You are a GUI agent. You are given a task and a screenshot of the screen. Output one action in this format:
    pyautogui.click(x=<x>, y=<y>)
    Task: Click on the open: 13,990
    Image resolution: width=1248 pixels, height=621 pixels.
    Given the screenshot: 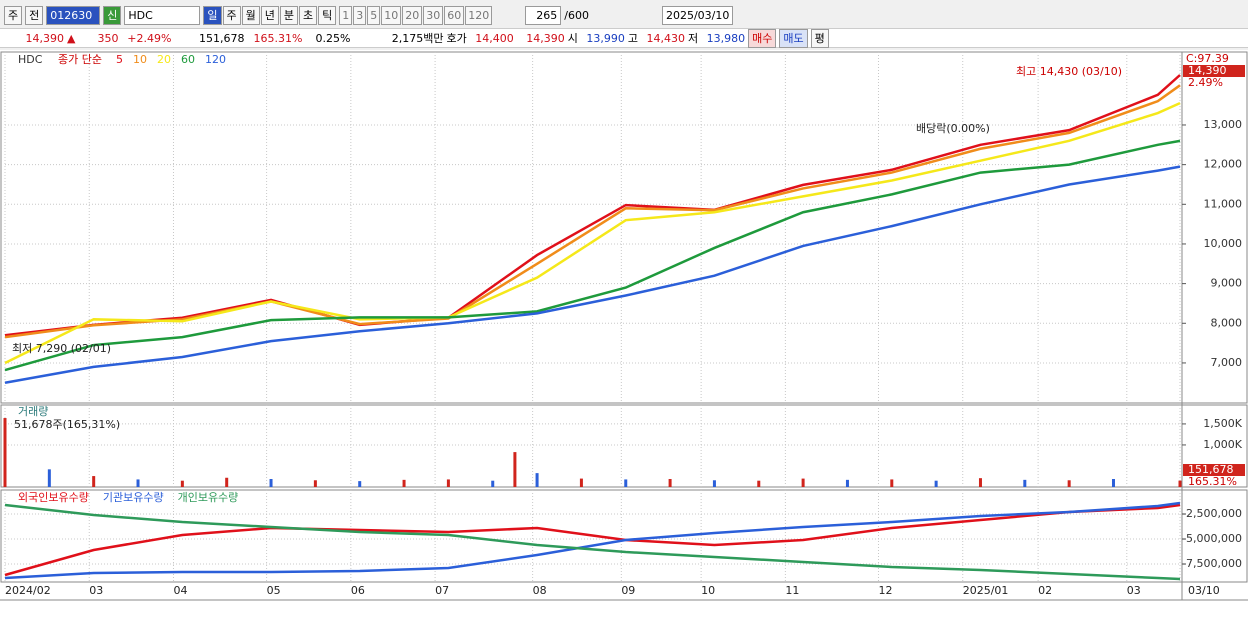 What is the action you would take?
    pyautogui.click(x=605, y=38)
    